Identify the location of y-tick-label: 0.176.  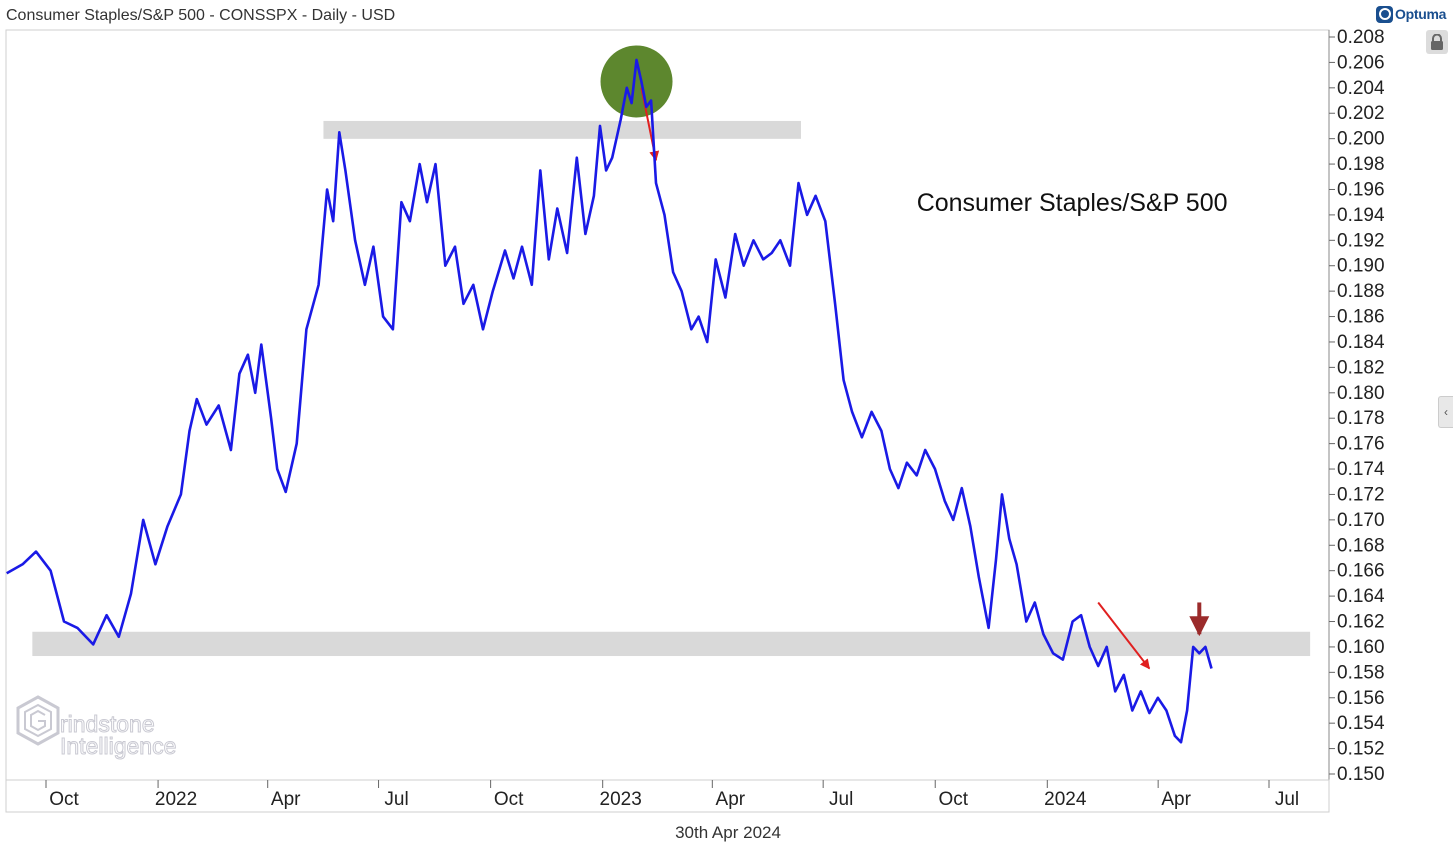
(1361, 444).